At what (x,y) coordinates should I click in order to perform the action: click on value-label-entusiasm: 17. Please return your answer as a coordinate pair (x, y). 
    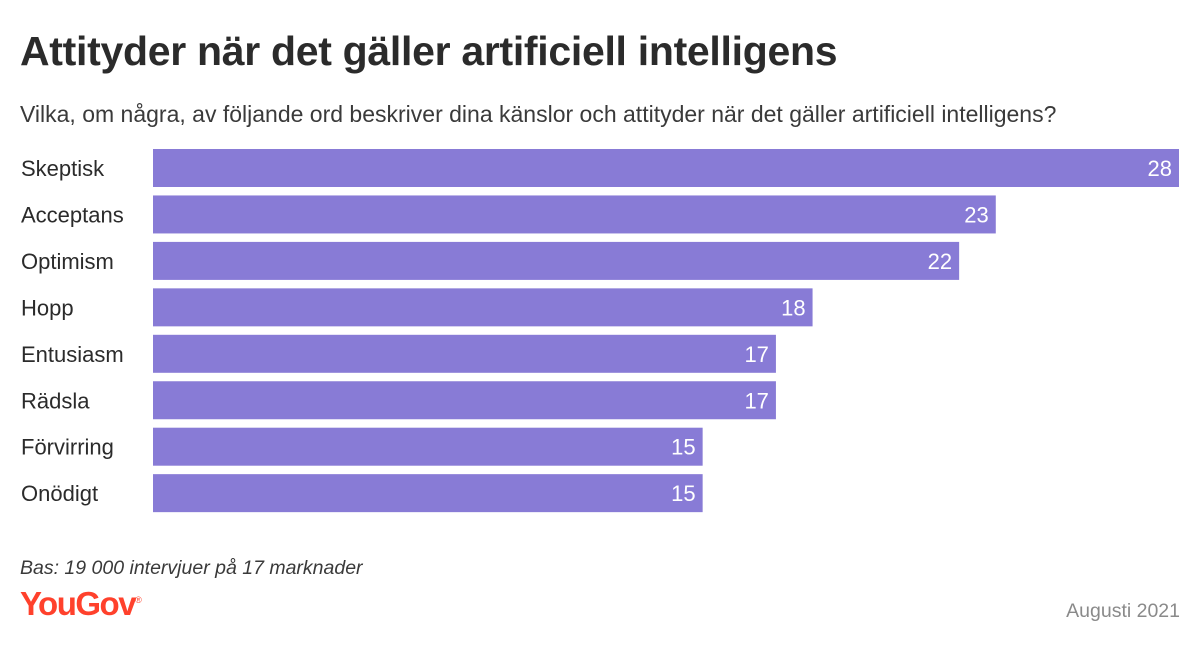
    Looking at the image, I should click on (756, 354).